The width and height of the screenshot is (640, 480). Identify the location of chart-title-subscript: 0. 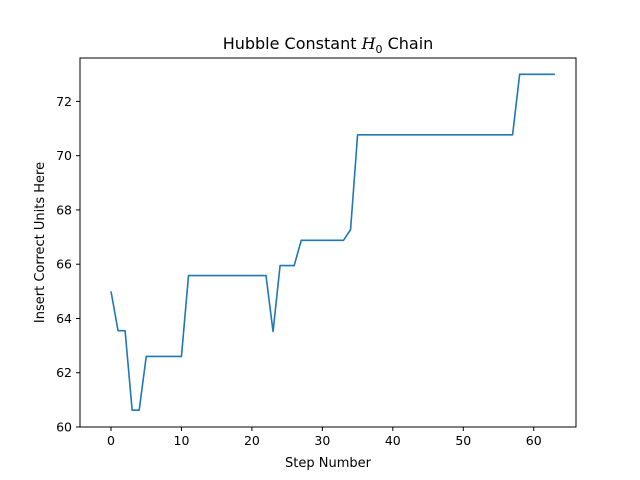
(379, 49).